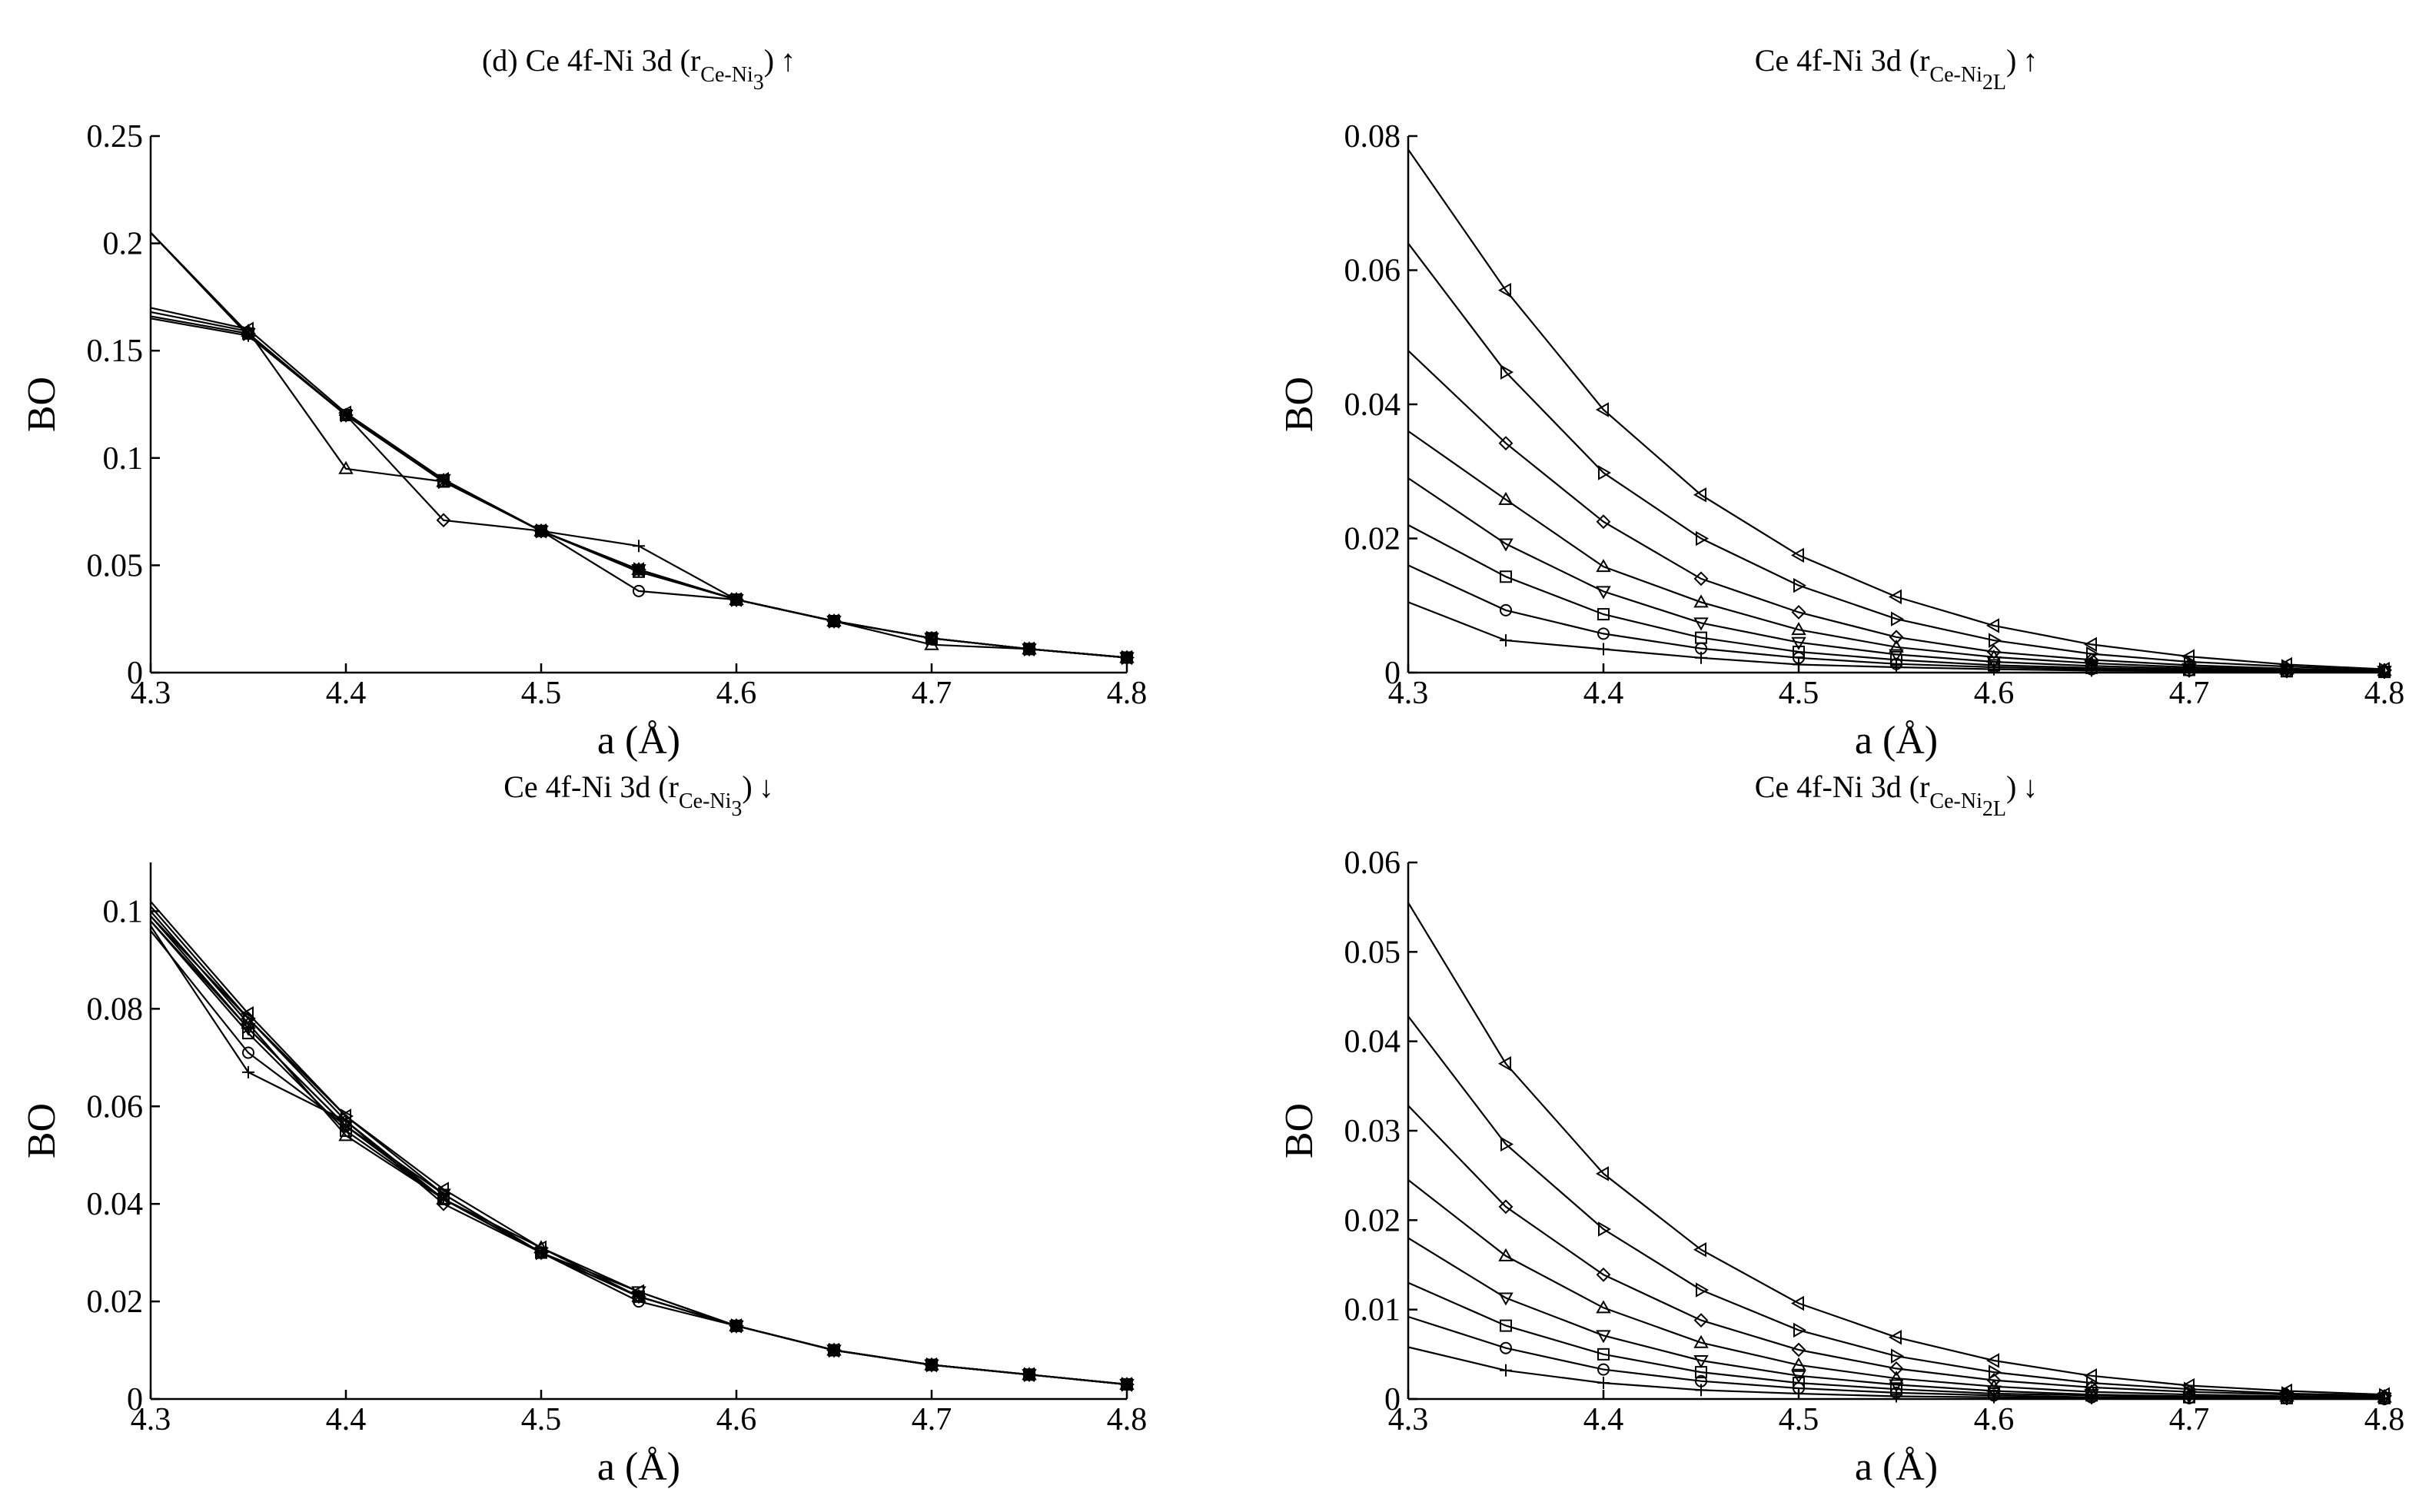 The image size is (2429, 1512). What do you see at coordinates (1373, 1310) in the screenshot?
I see `y-tick-label: 0.01` at bounding box center [1373, 1310].